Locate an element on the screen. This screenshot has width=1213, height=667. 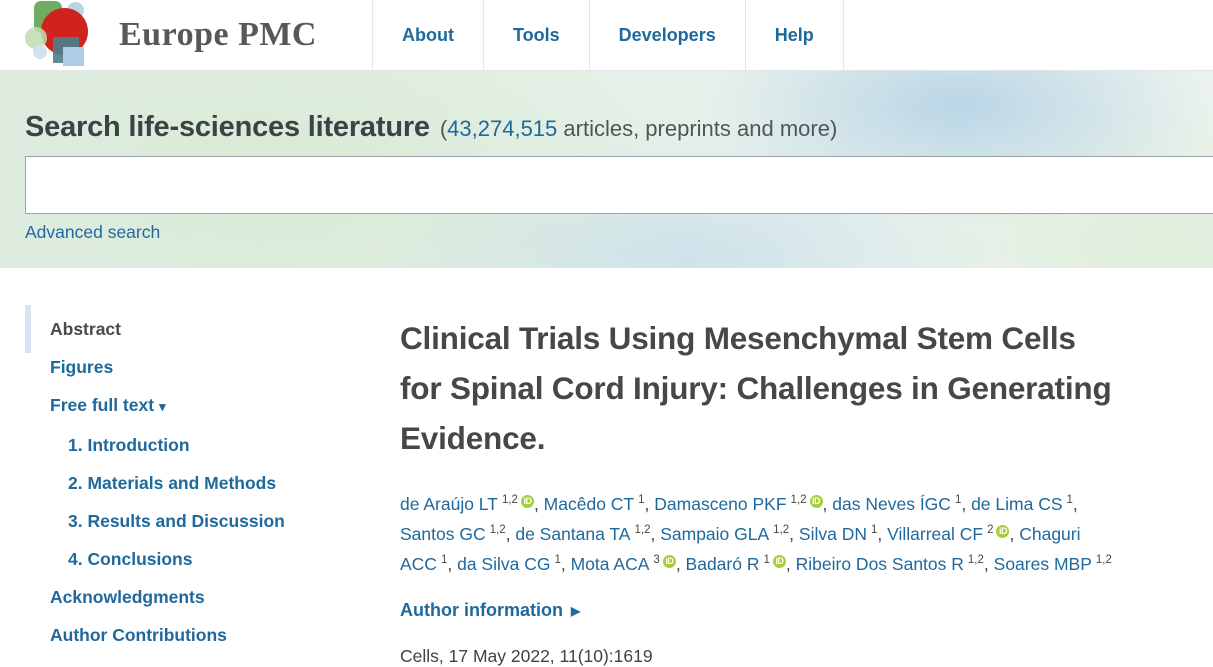
nav-item-developers: Developers is located at coordinates (666, 35).